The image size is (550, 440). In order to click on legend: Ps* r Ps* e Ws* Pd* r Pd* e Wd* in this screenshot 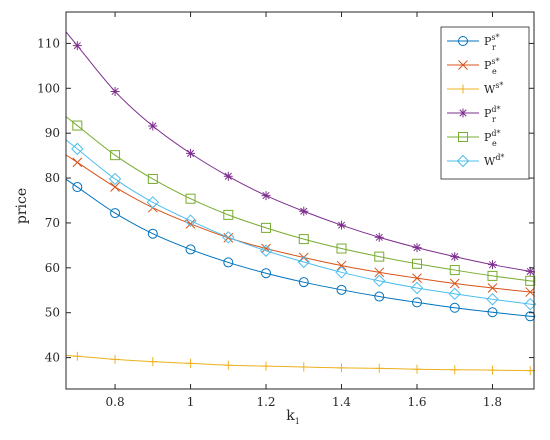, I will do `click(485, 103)`.